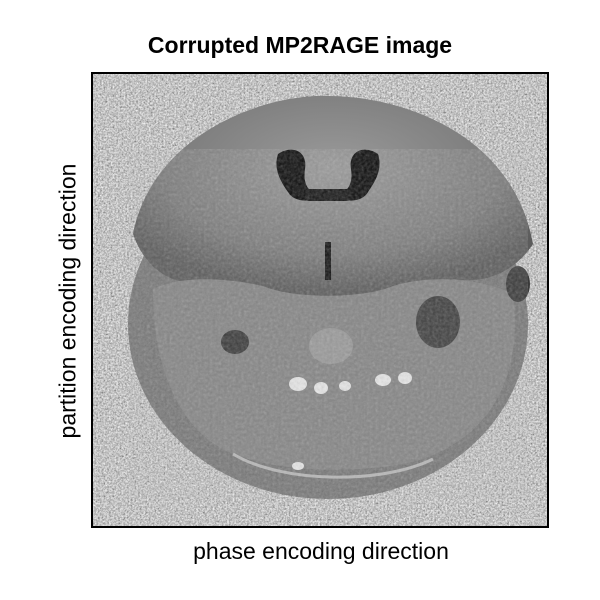 The image size is (600, 600). Describe the element at coordinates (300, 45) in the screenshot. I see `plot-title: Corrupted MP2RAGE image` at that location.